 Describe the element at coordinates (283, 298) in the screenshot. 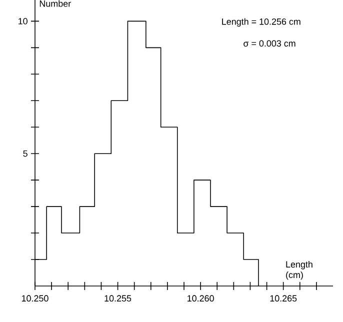

I see `x-tick-label: 10.265` at that location.